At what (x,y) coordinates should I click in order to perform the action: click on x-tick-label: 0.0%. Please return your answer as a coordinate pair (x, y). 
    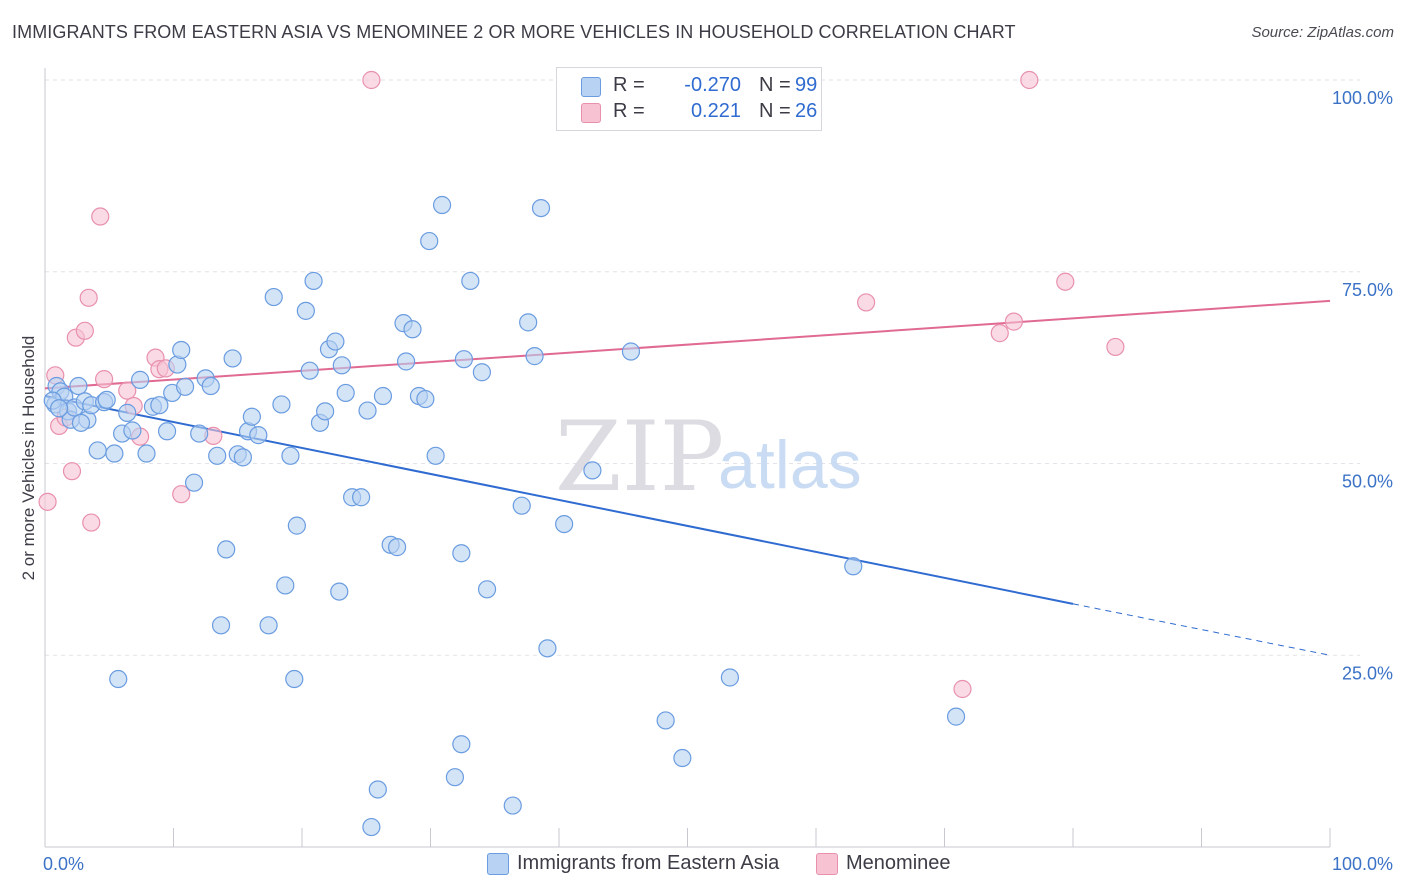
    Looking at the image, I should click on (63, 864).